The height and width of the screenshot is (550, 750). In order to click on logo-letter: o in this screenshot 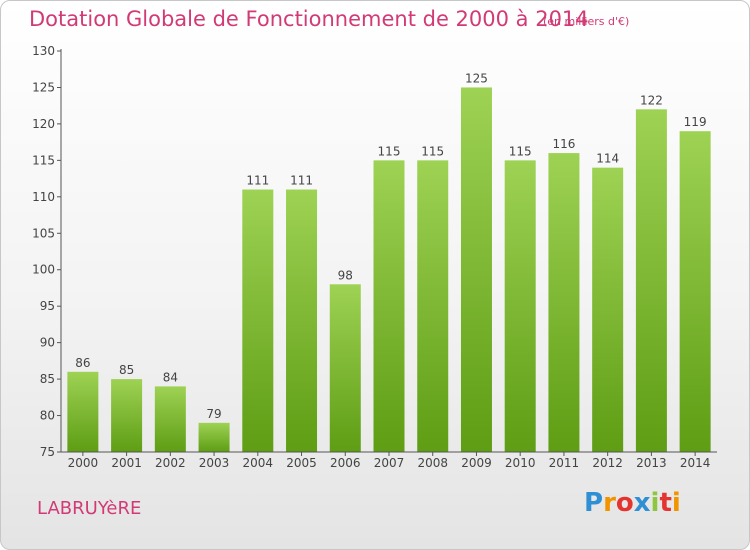, I will do `click(624, 503)`.